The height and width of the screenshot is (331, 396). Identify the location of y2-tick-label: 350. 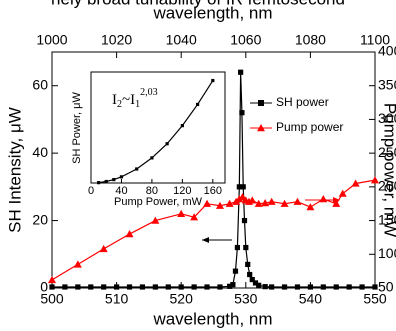
(387, 84).